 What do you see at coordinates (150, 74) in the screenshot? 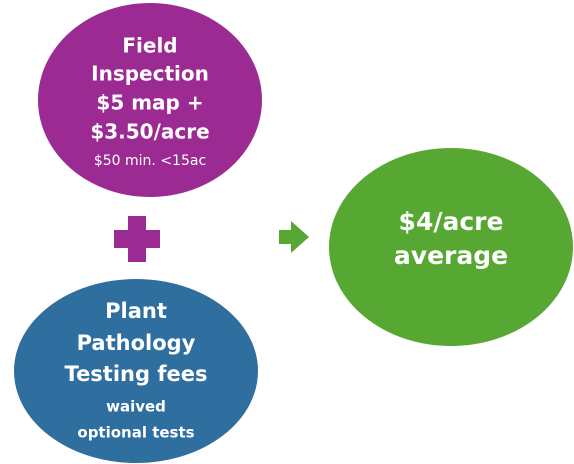
I see `node-text: Inspection` at bounding box center [150, 74].